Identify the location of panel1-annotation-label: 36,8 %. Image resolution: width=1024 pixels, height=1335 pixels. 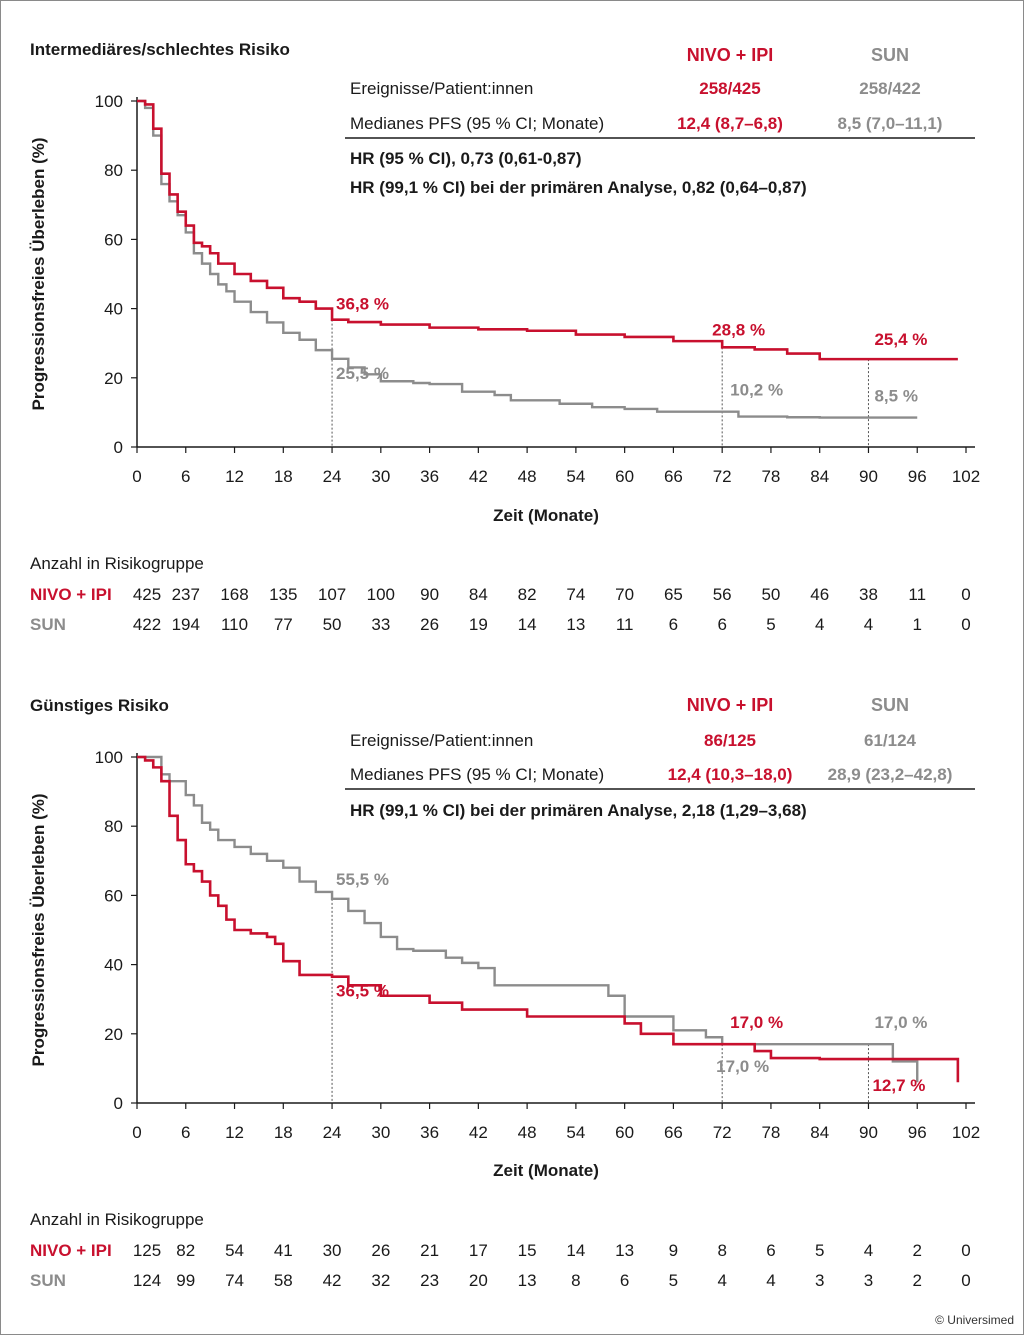
(362, 304).